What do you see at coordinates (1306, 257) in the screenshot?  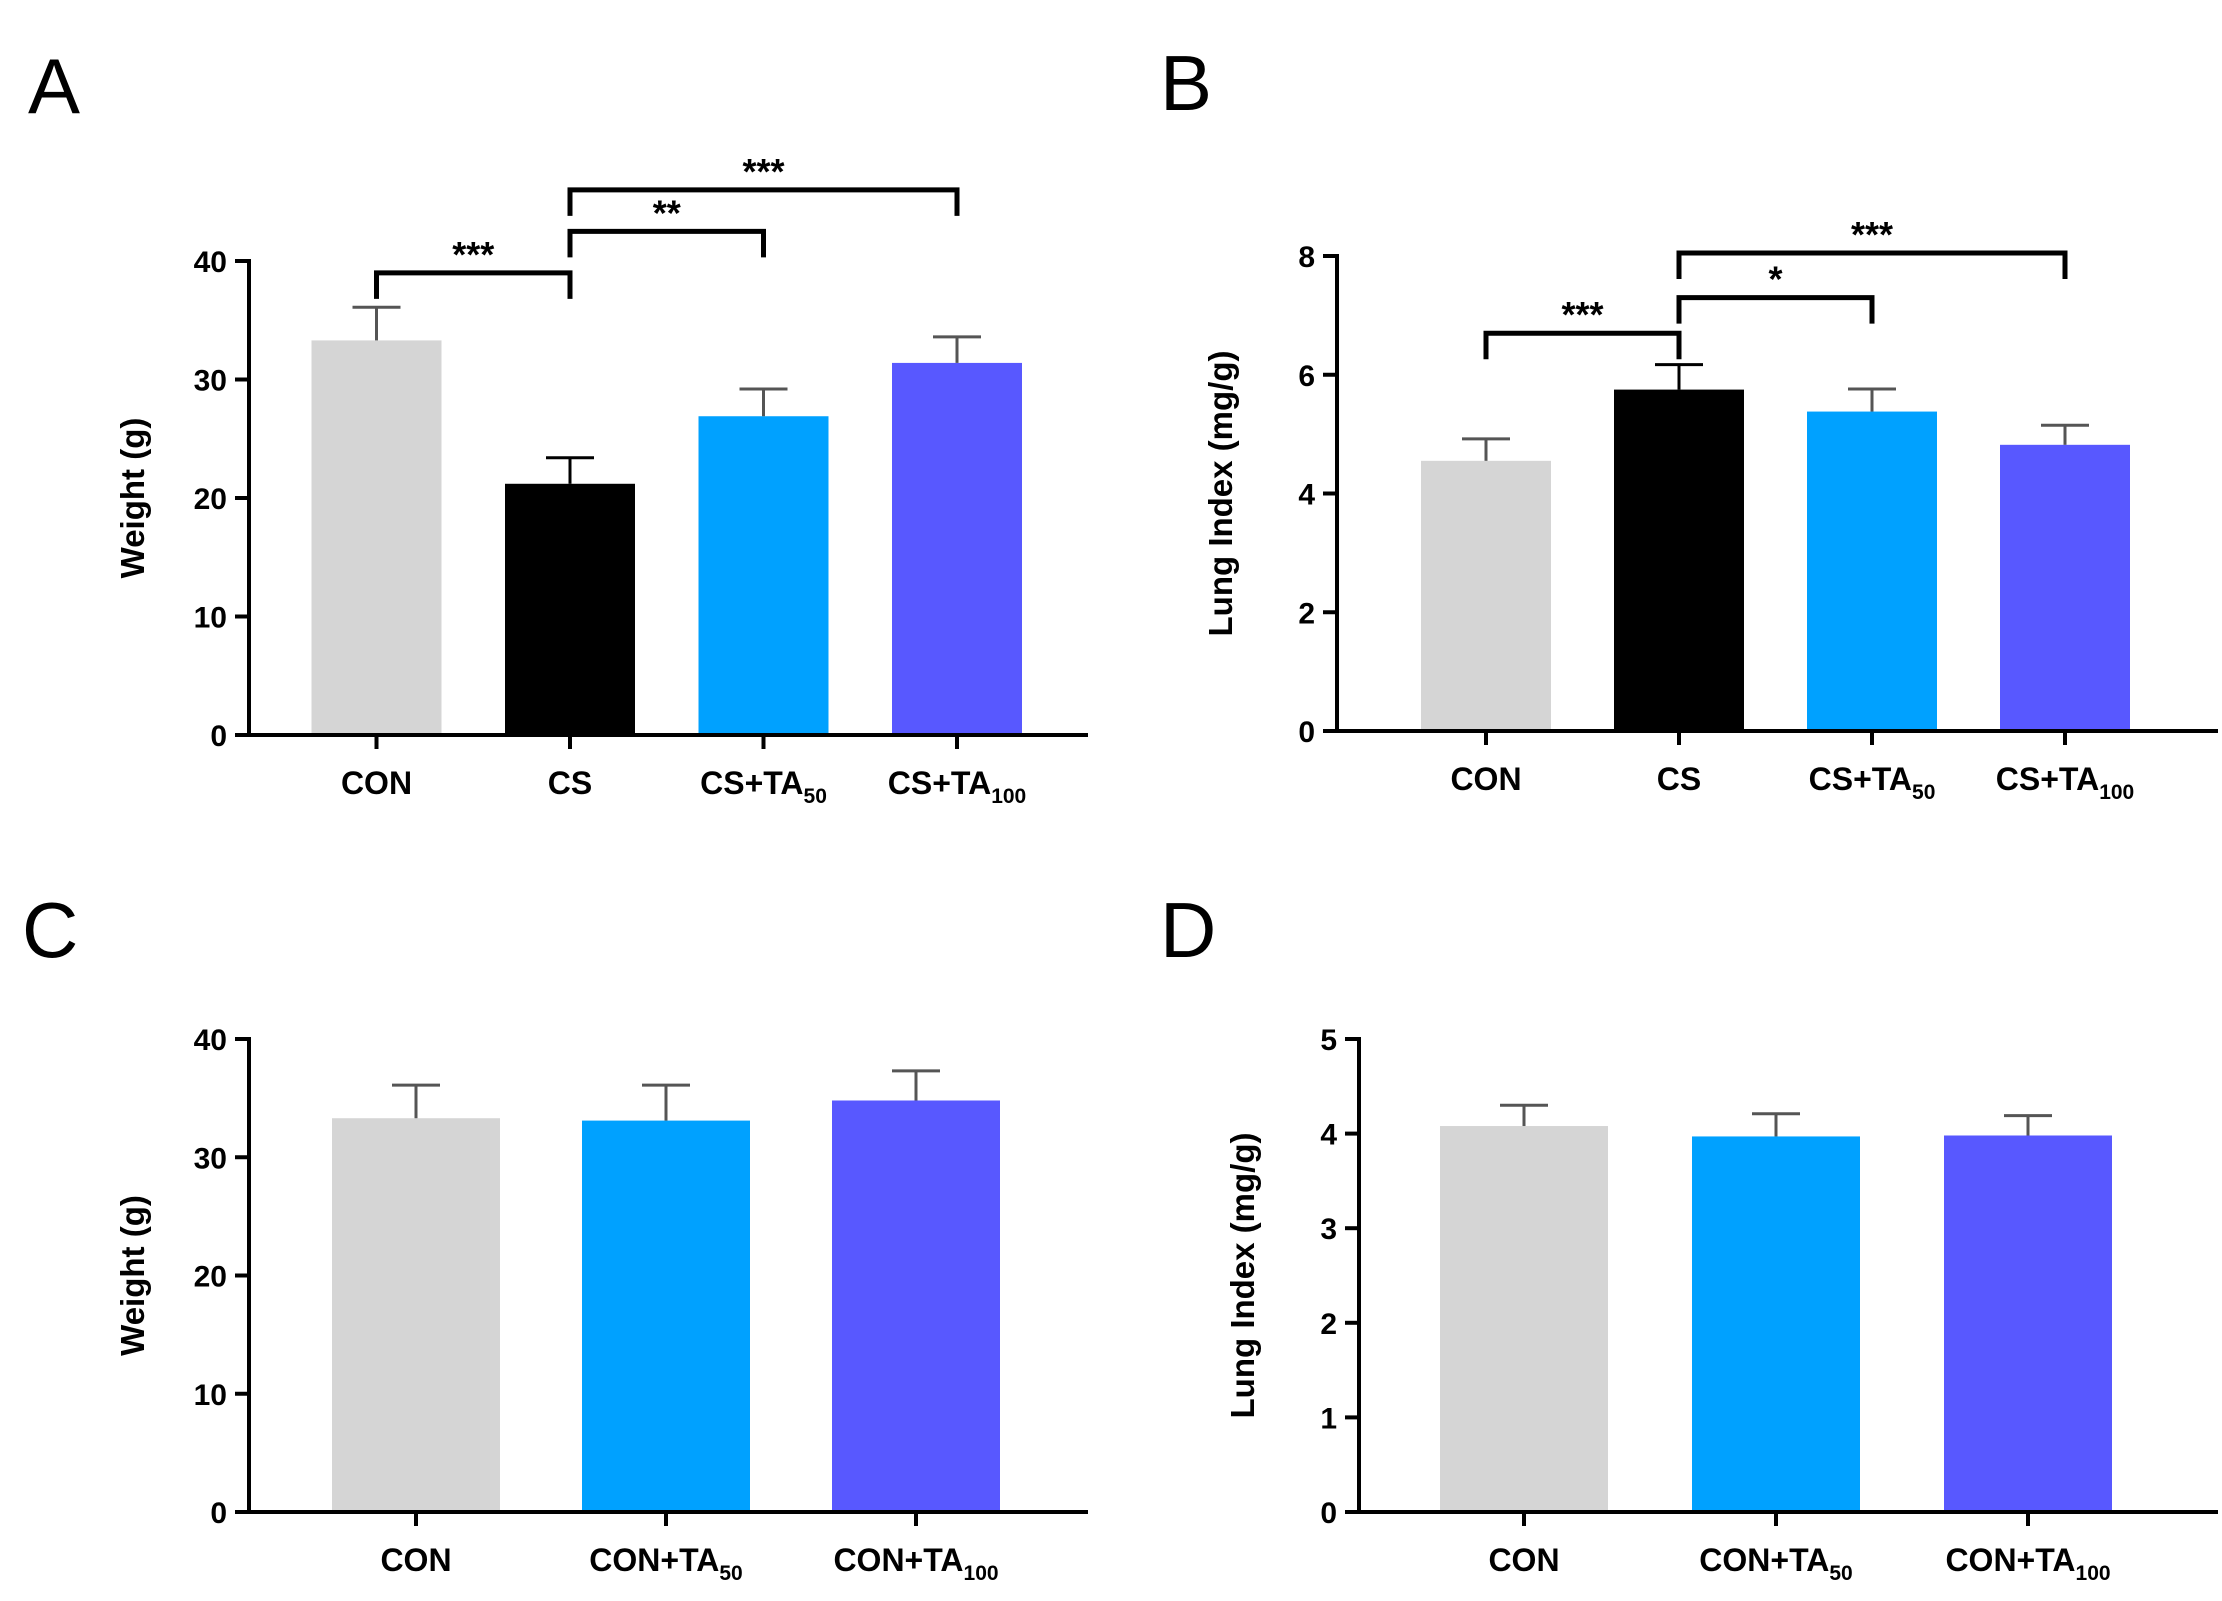 I see `y-tick-label-b-4: 8` at bounding box center [1306, 257].